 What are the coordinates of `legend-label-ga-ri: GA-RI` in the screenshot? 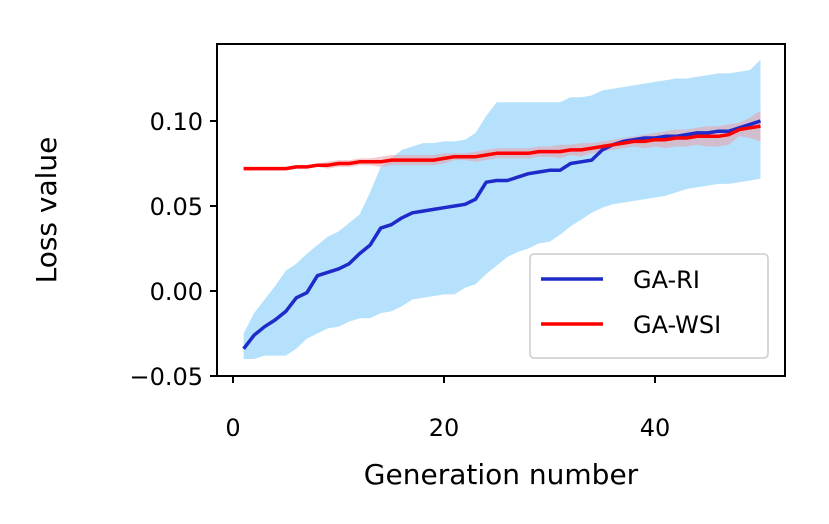 It's located at (666, 280).